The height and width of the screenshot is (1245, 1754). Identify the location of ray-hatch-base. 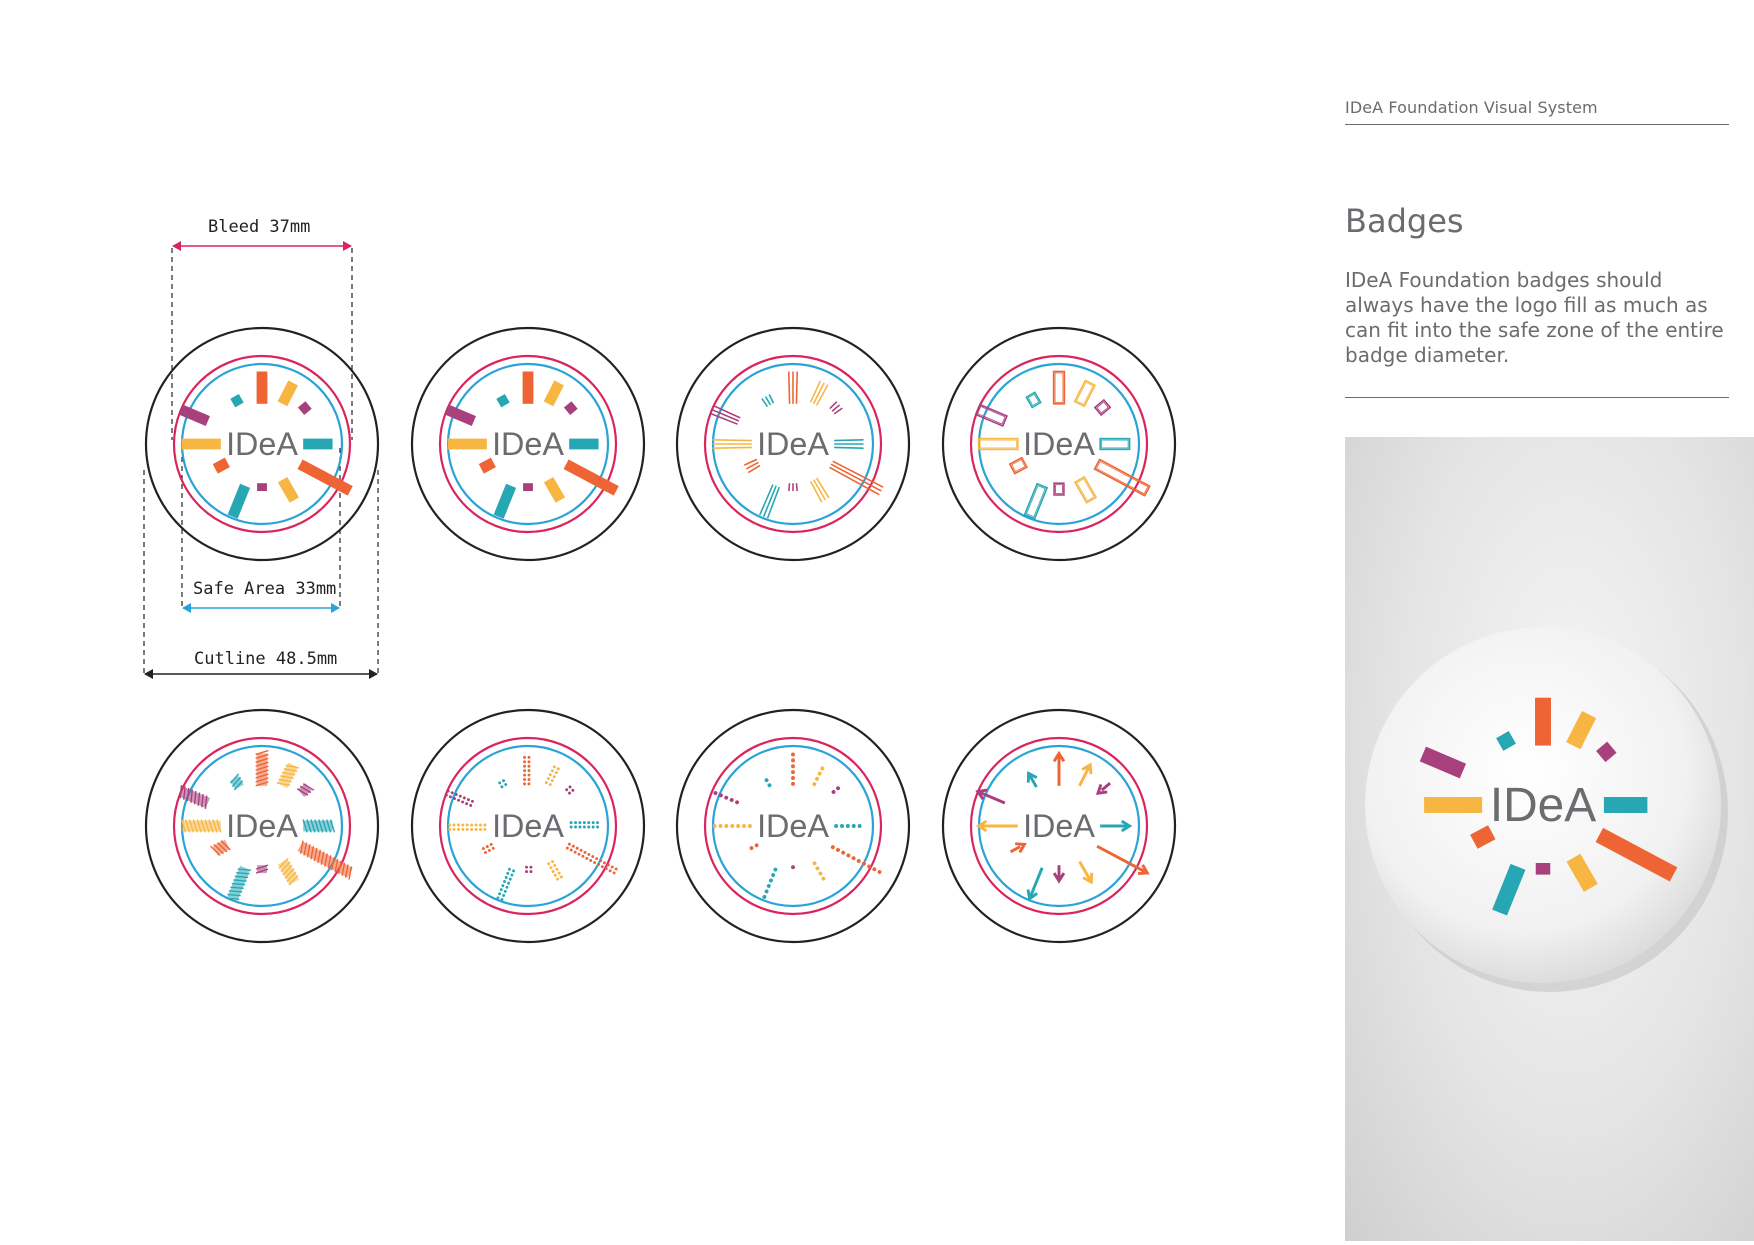
(201, 826).